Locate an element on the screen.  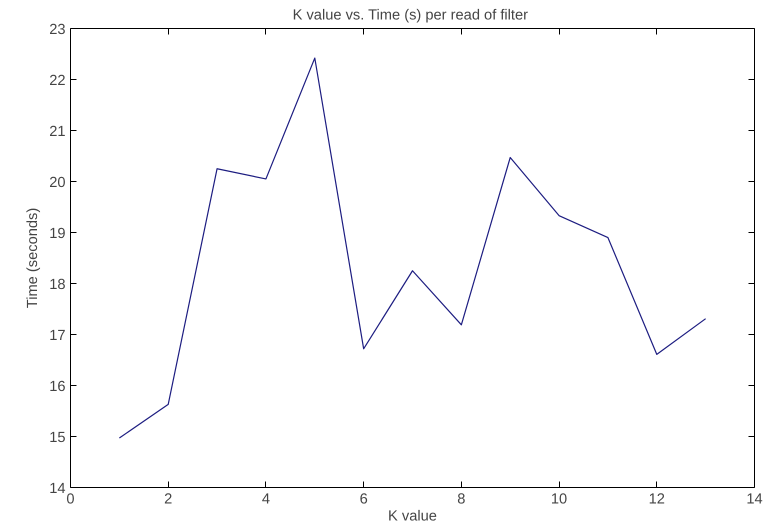
x-tick-label: 10 is located at coordinates (559, 500).